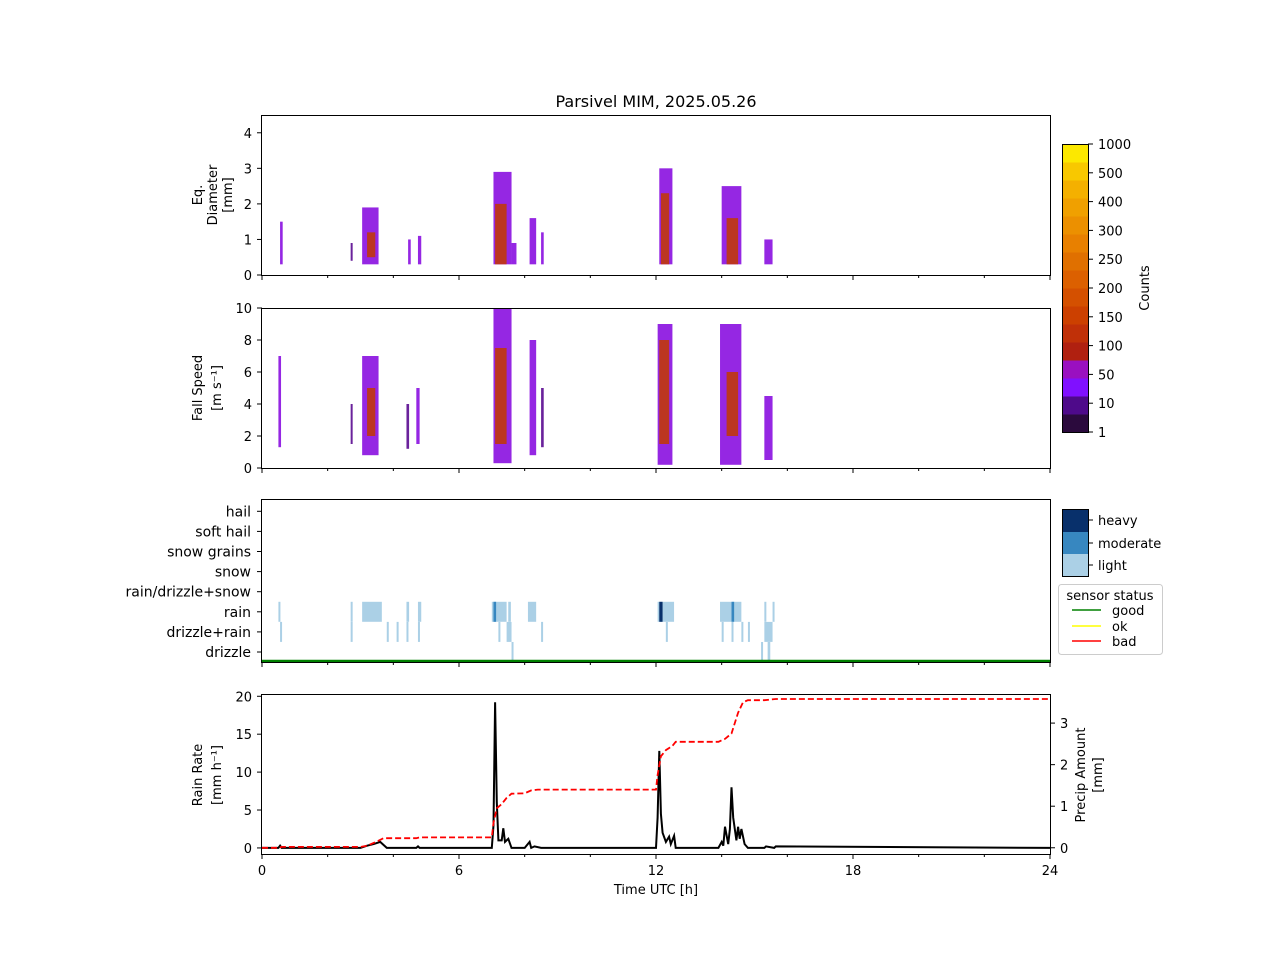 This screenshot has height=960, width=1280. Describe the element at coordinates (1110, 347) in the screenshot. I see `colorbar-tick-label: 100` at that location.